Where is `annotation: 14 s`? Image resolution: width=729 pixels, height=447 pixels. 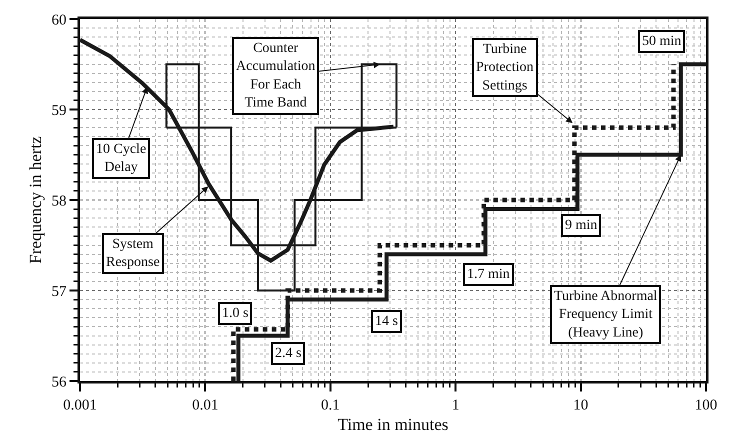 annotation: 14 s is located at coordinates (386, 321).